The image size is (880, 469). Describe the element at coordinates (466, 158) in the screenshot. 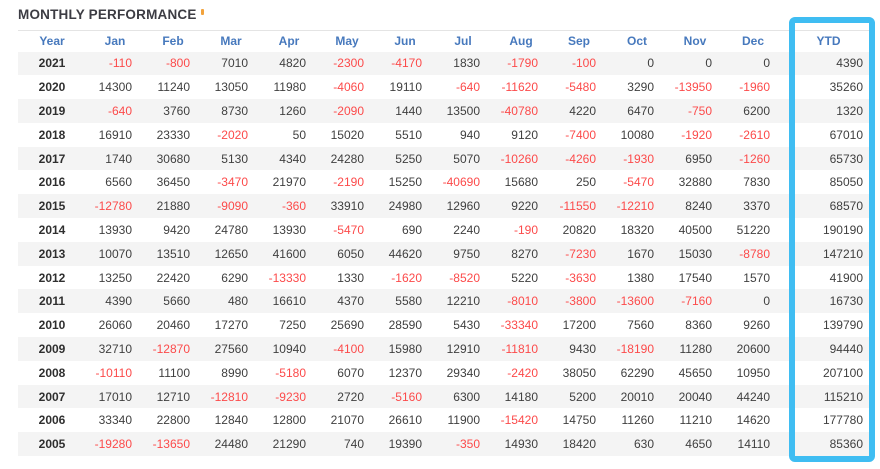

I see `month-value-cell: 5070` at that location.